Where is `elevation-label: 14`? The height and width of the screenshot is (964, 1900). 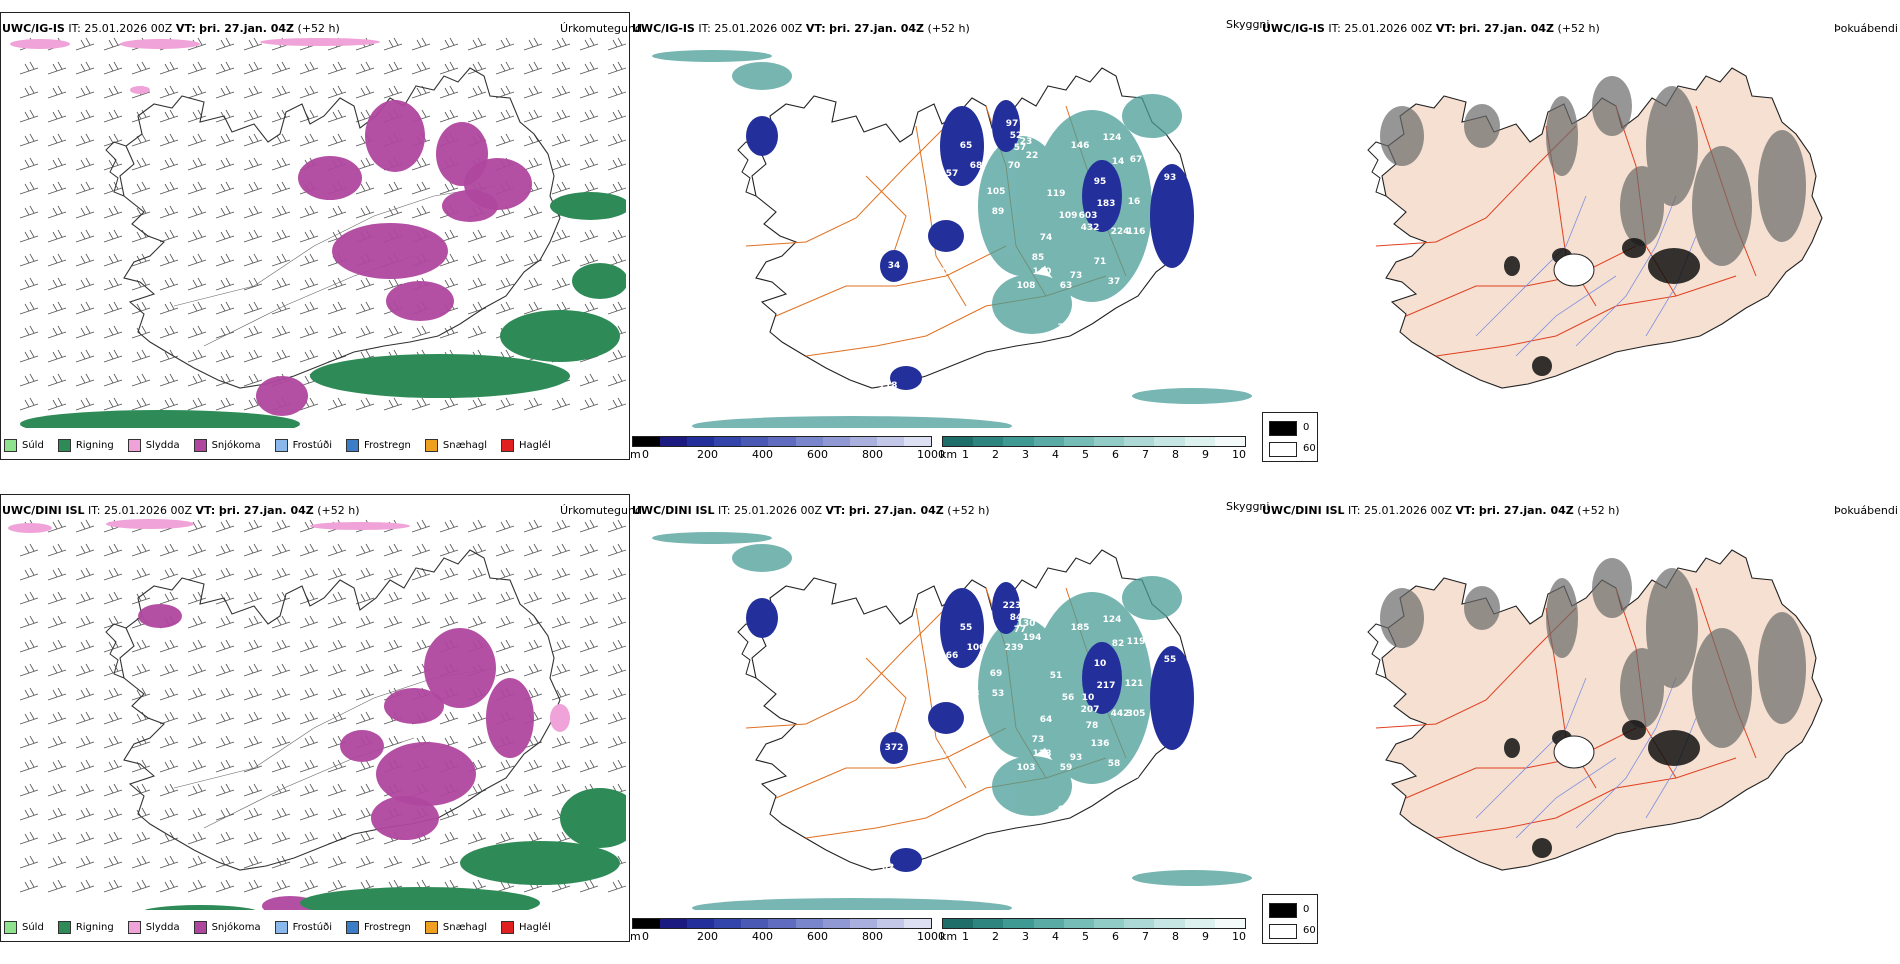
elevation-label: 14 is located at coordinates (1118, 162).